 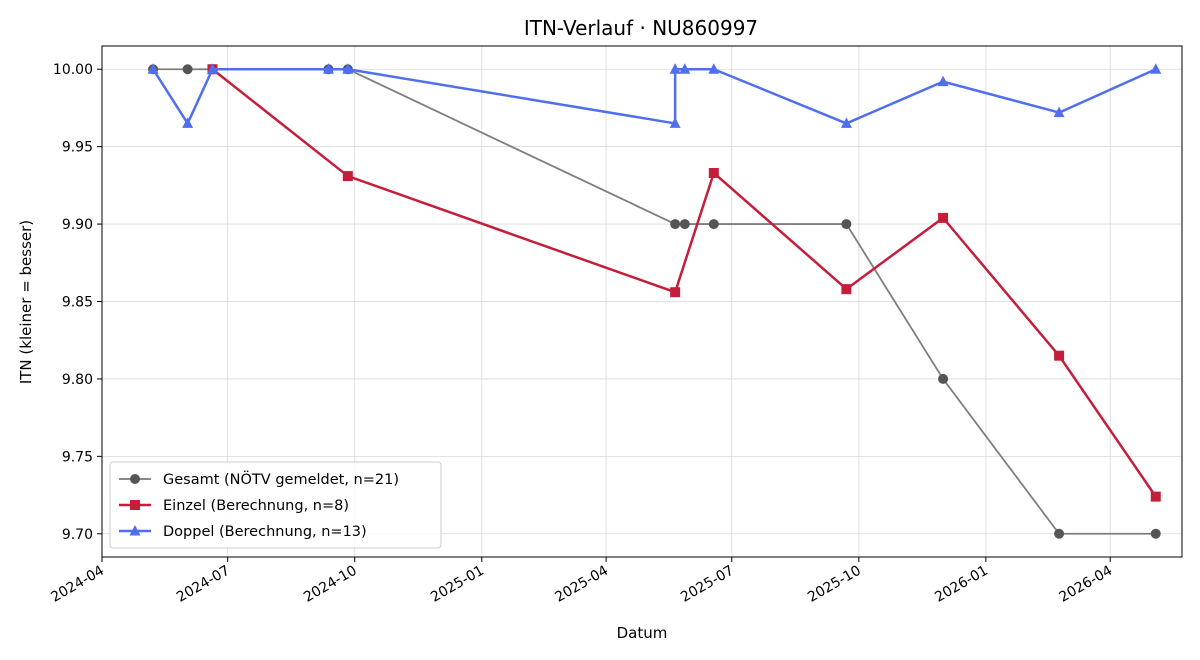 I want to click on legend-label: Gesamt (NÖTV gemeldet, n=21), so click(x=281, y=479).